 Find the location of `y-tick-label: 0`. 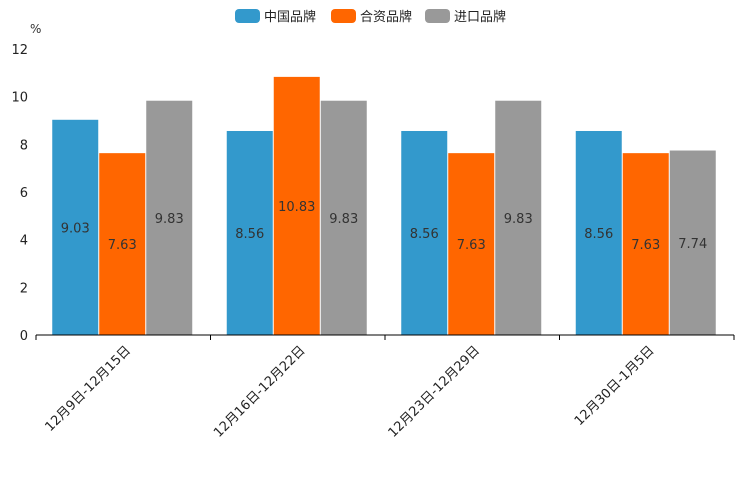

y-tick-label: 0 is located at coordinates (24, 336).